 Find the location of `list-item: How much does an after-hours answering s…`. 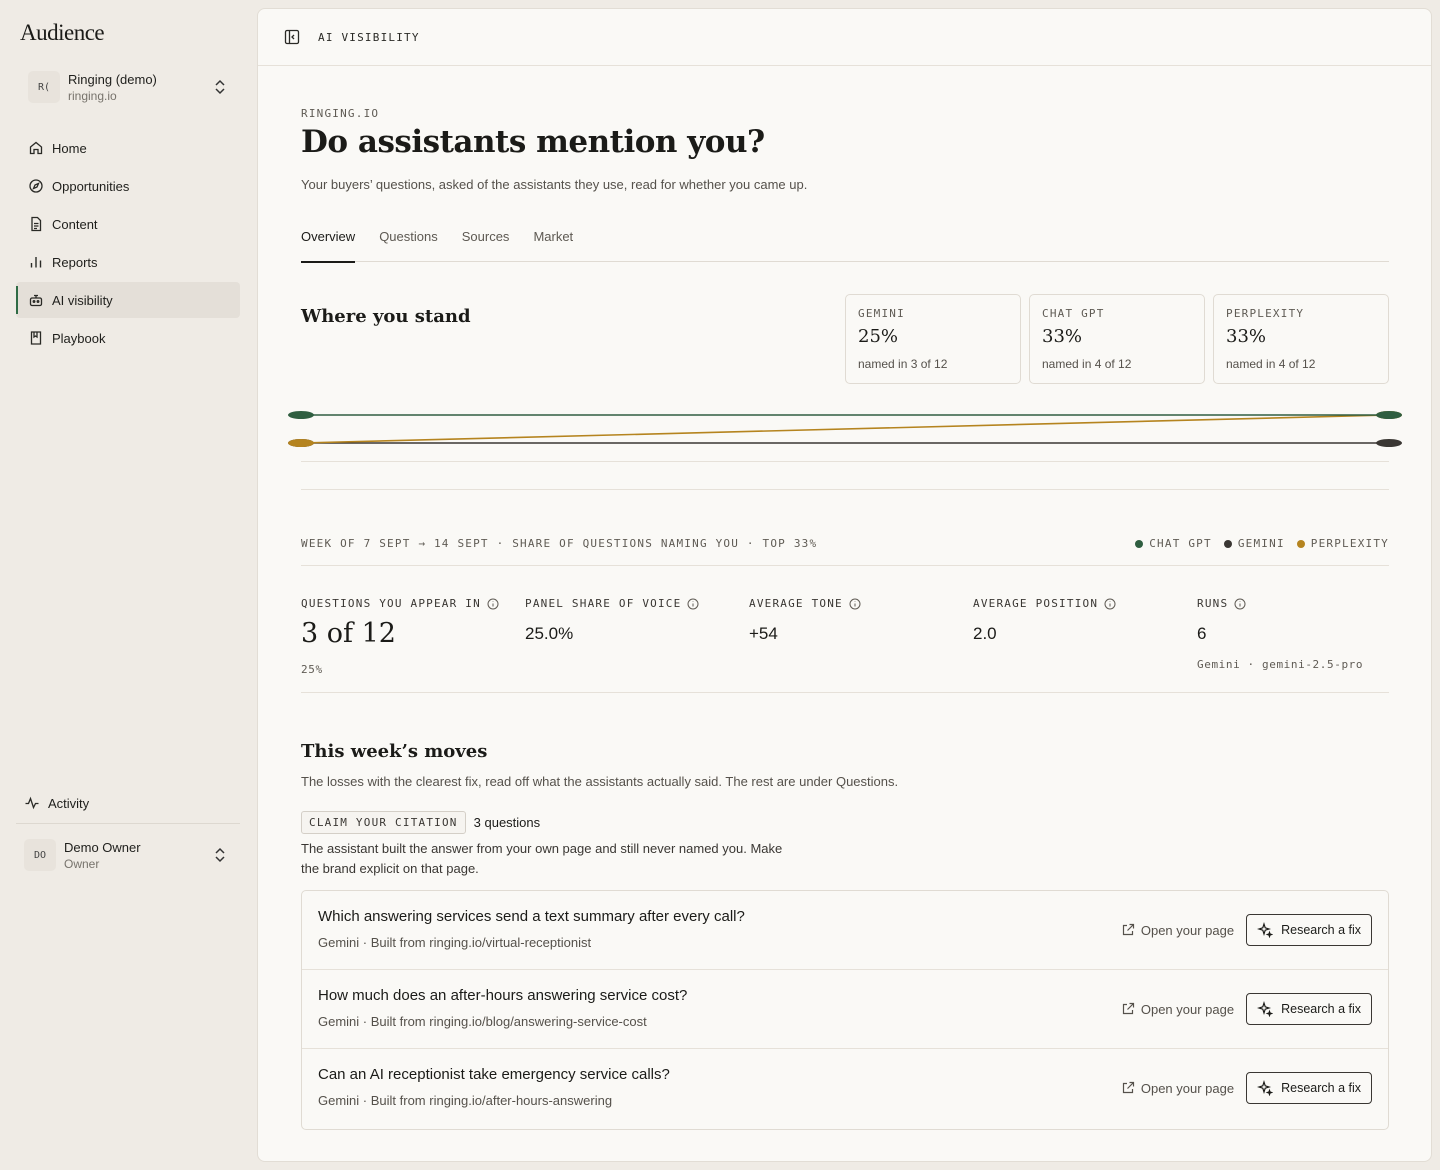

list-item: How much does an after-hours answering s… is located at coordinates (845, 1009).